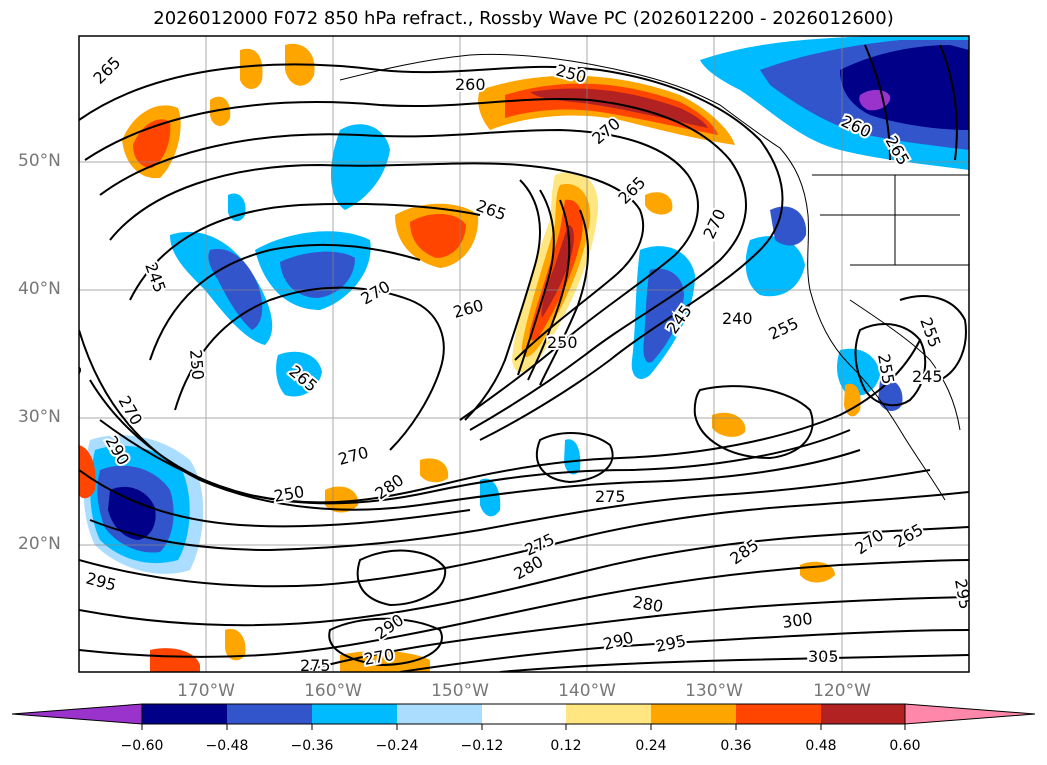  What do you see at coordinates (77, 714) in the screenshot?
I see `colorbar-extend-left` at bounding box center [77, 714].